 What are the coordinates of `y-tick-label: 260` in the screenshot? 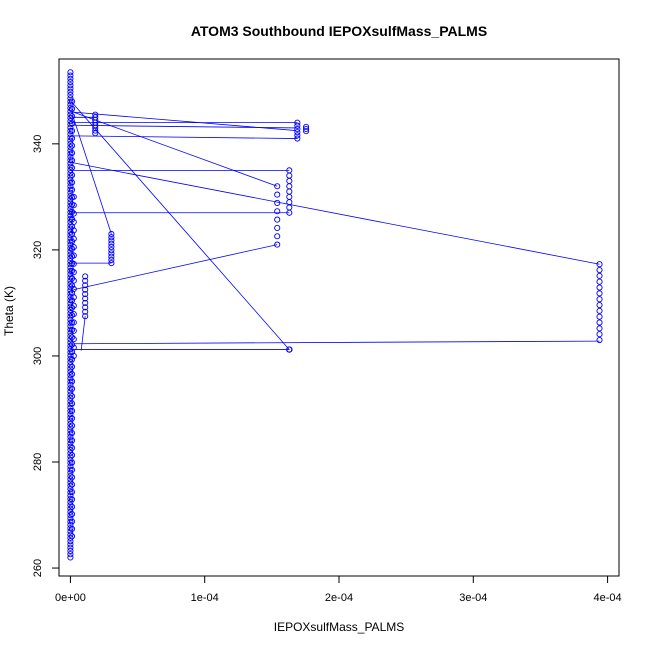 It's located at (38, 568).